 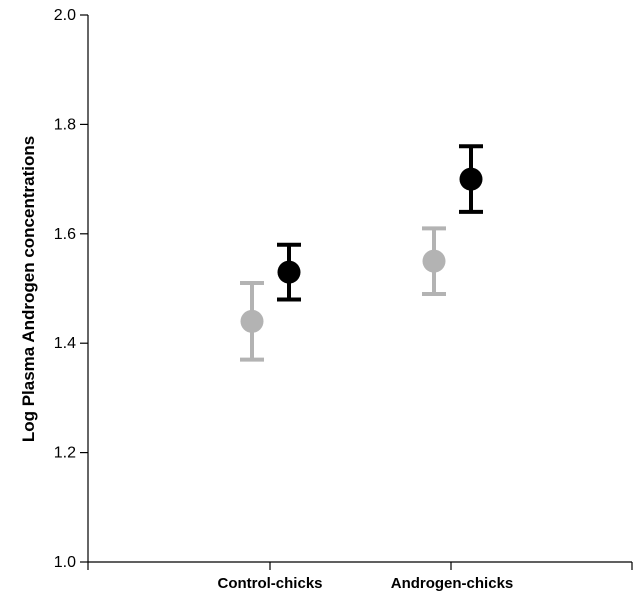 What do you see at coordinates (65, 15) in the screenshot?
I see `y-tick-label: 2.0` at bounding box center [65, 15].